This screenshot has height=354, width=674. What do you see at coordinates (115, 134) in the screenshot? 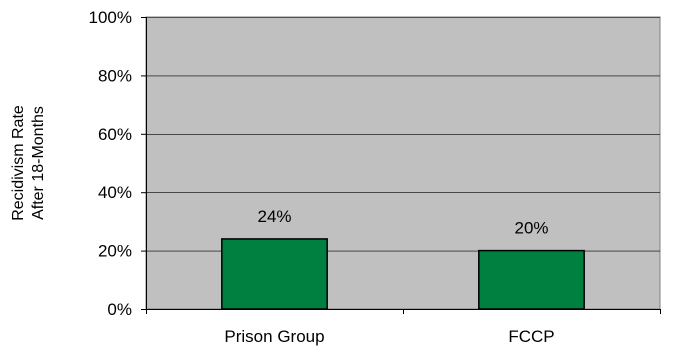
I see `y-tick-label: 60%` at bounding box center [115, 134].